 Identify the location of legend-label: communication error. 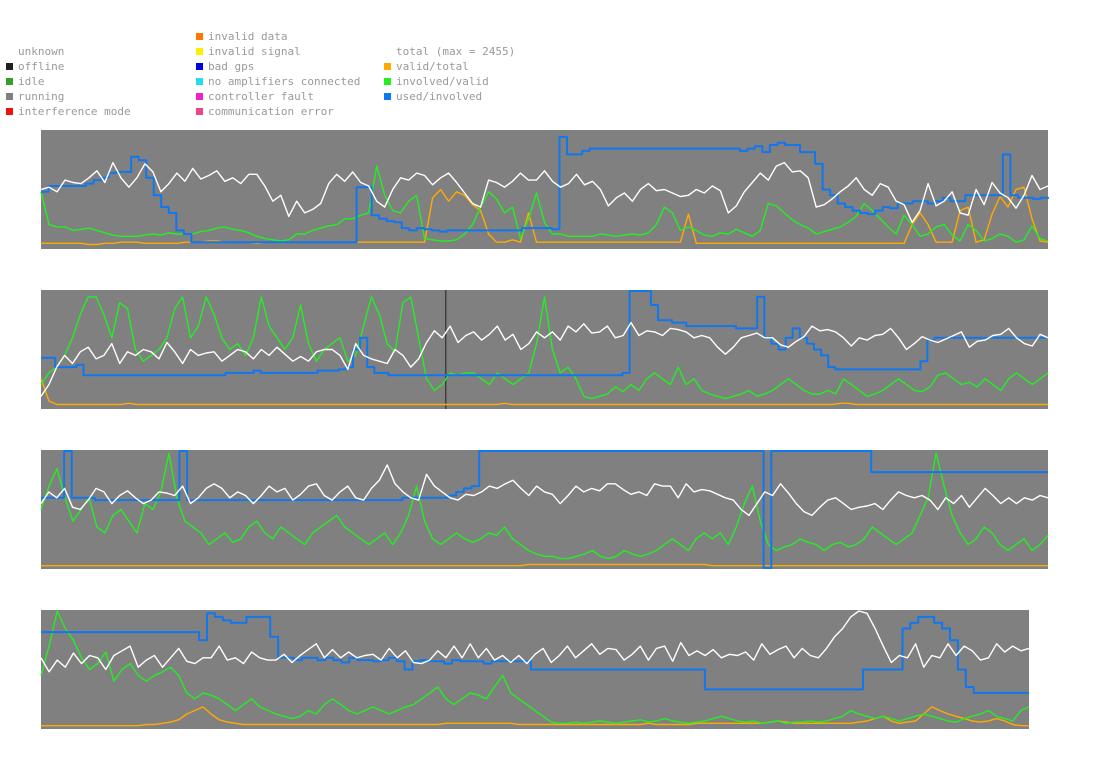
(271, 111).